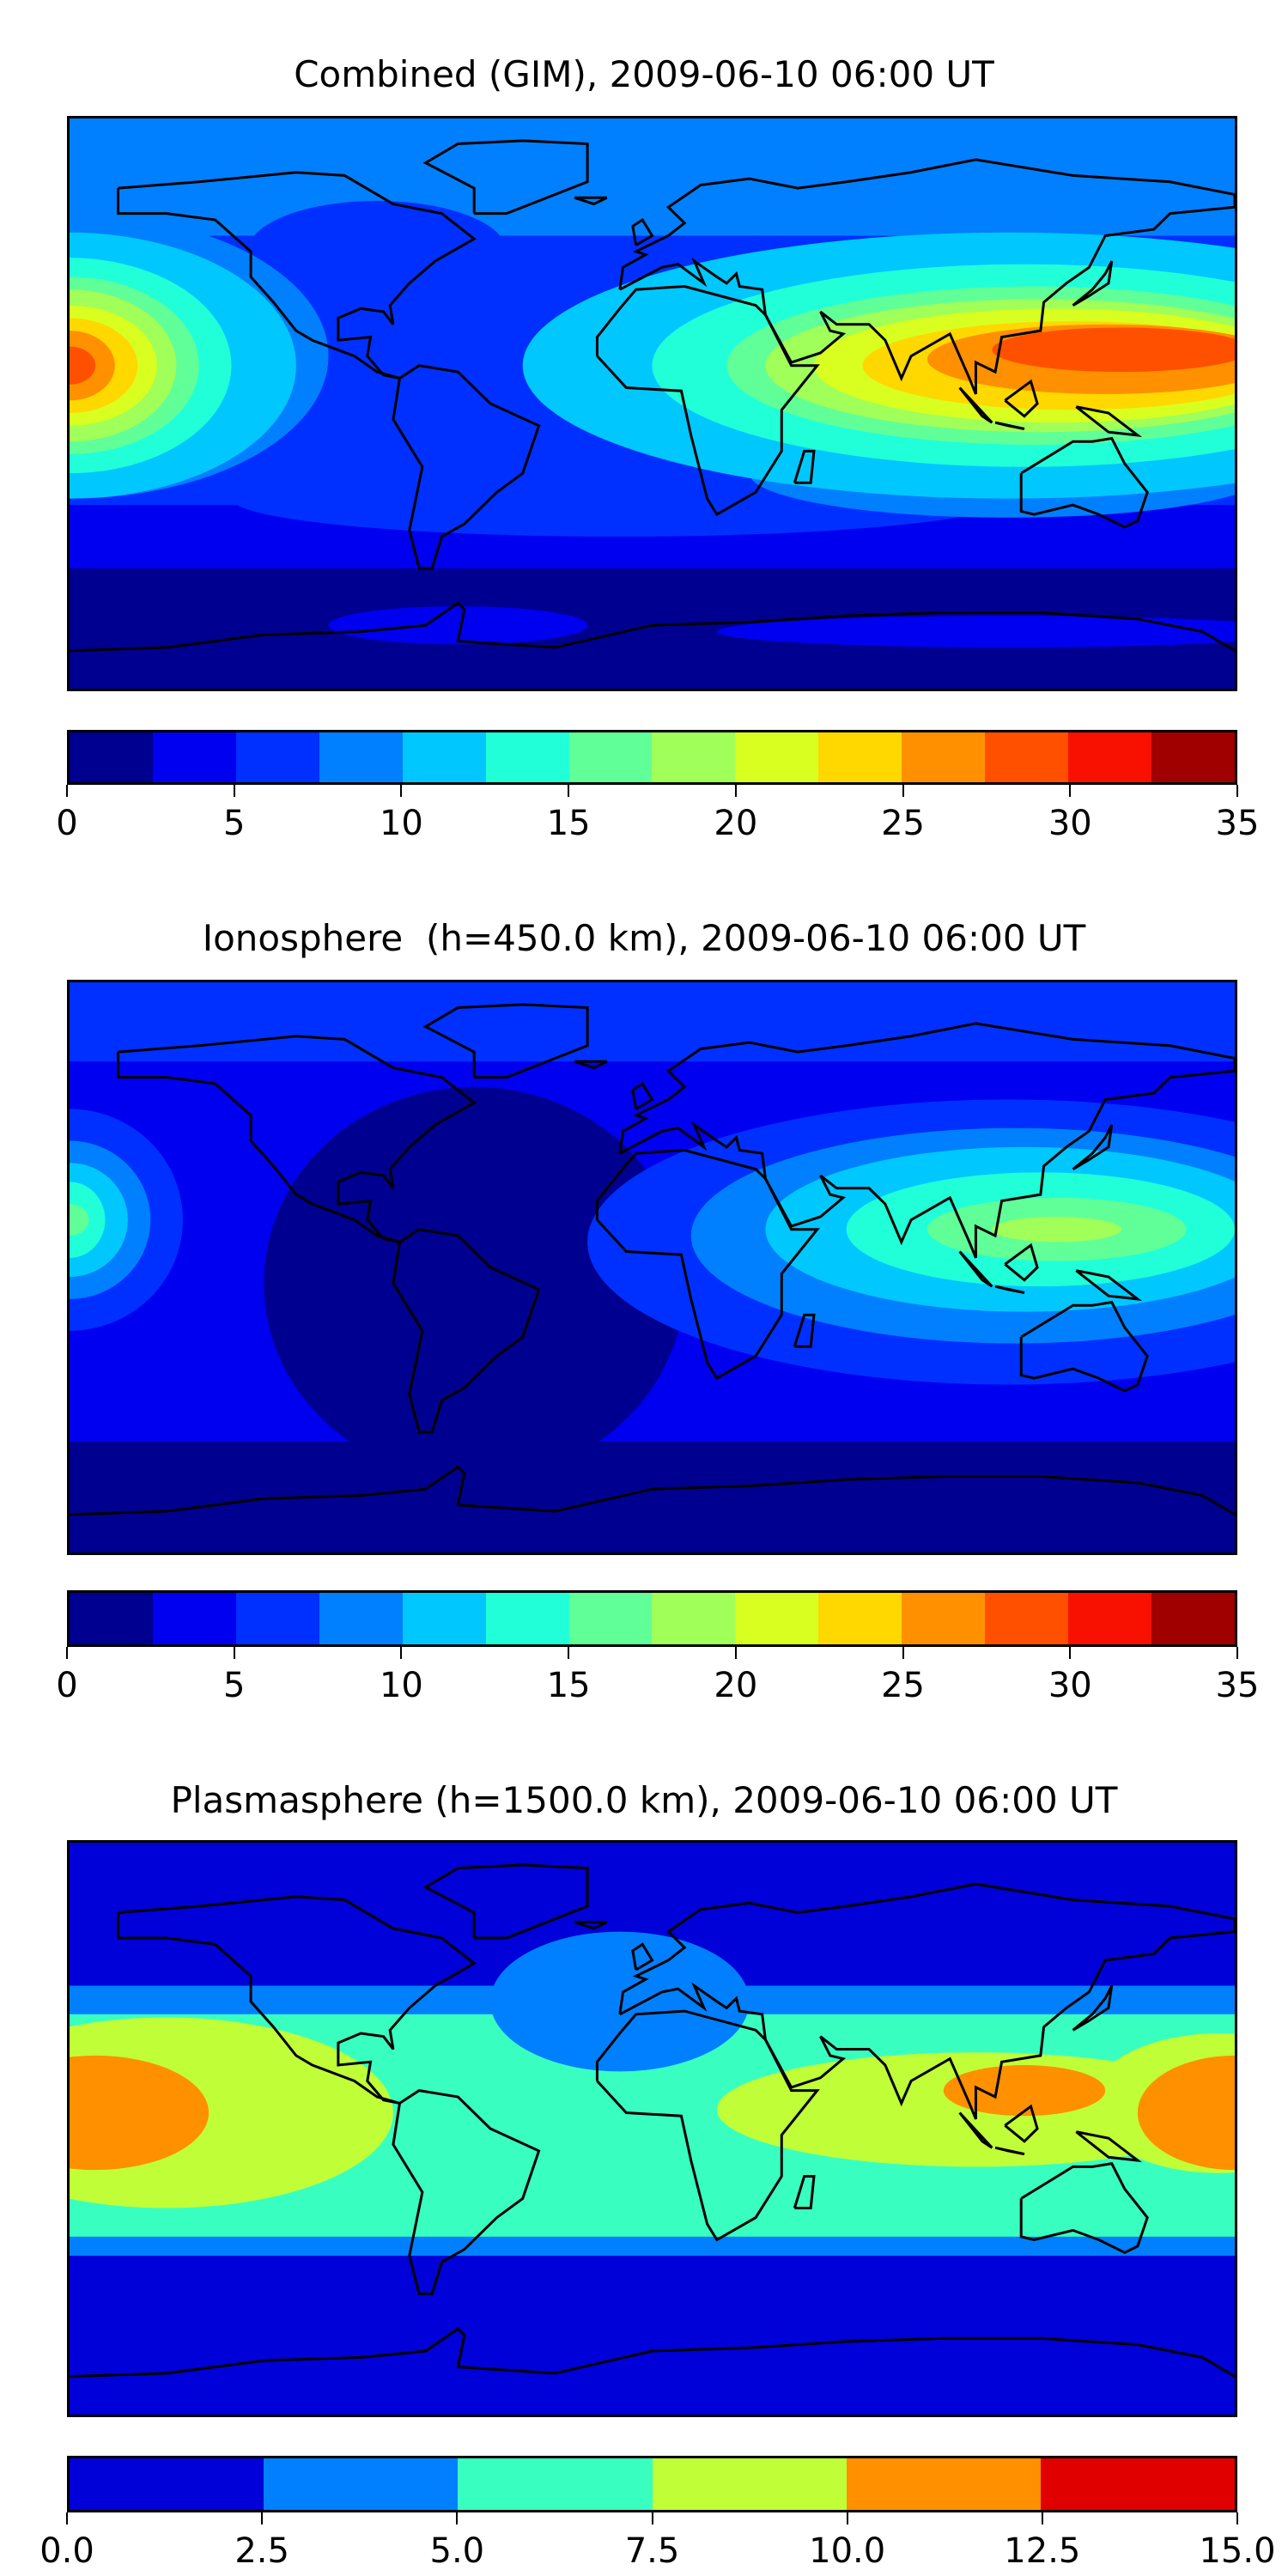 The height and width of the screenshot is (2576, 1288). I want to click on colorbar-tick-label: 7.5, so click(652, 2551).